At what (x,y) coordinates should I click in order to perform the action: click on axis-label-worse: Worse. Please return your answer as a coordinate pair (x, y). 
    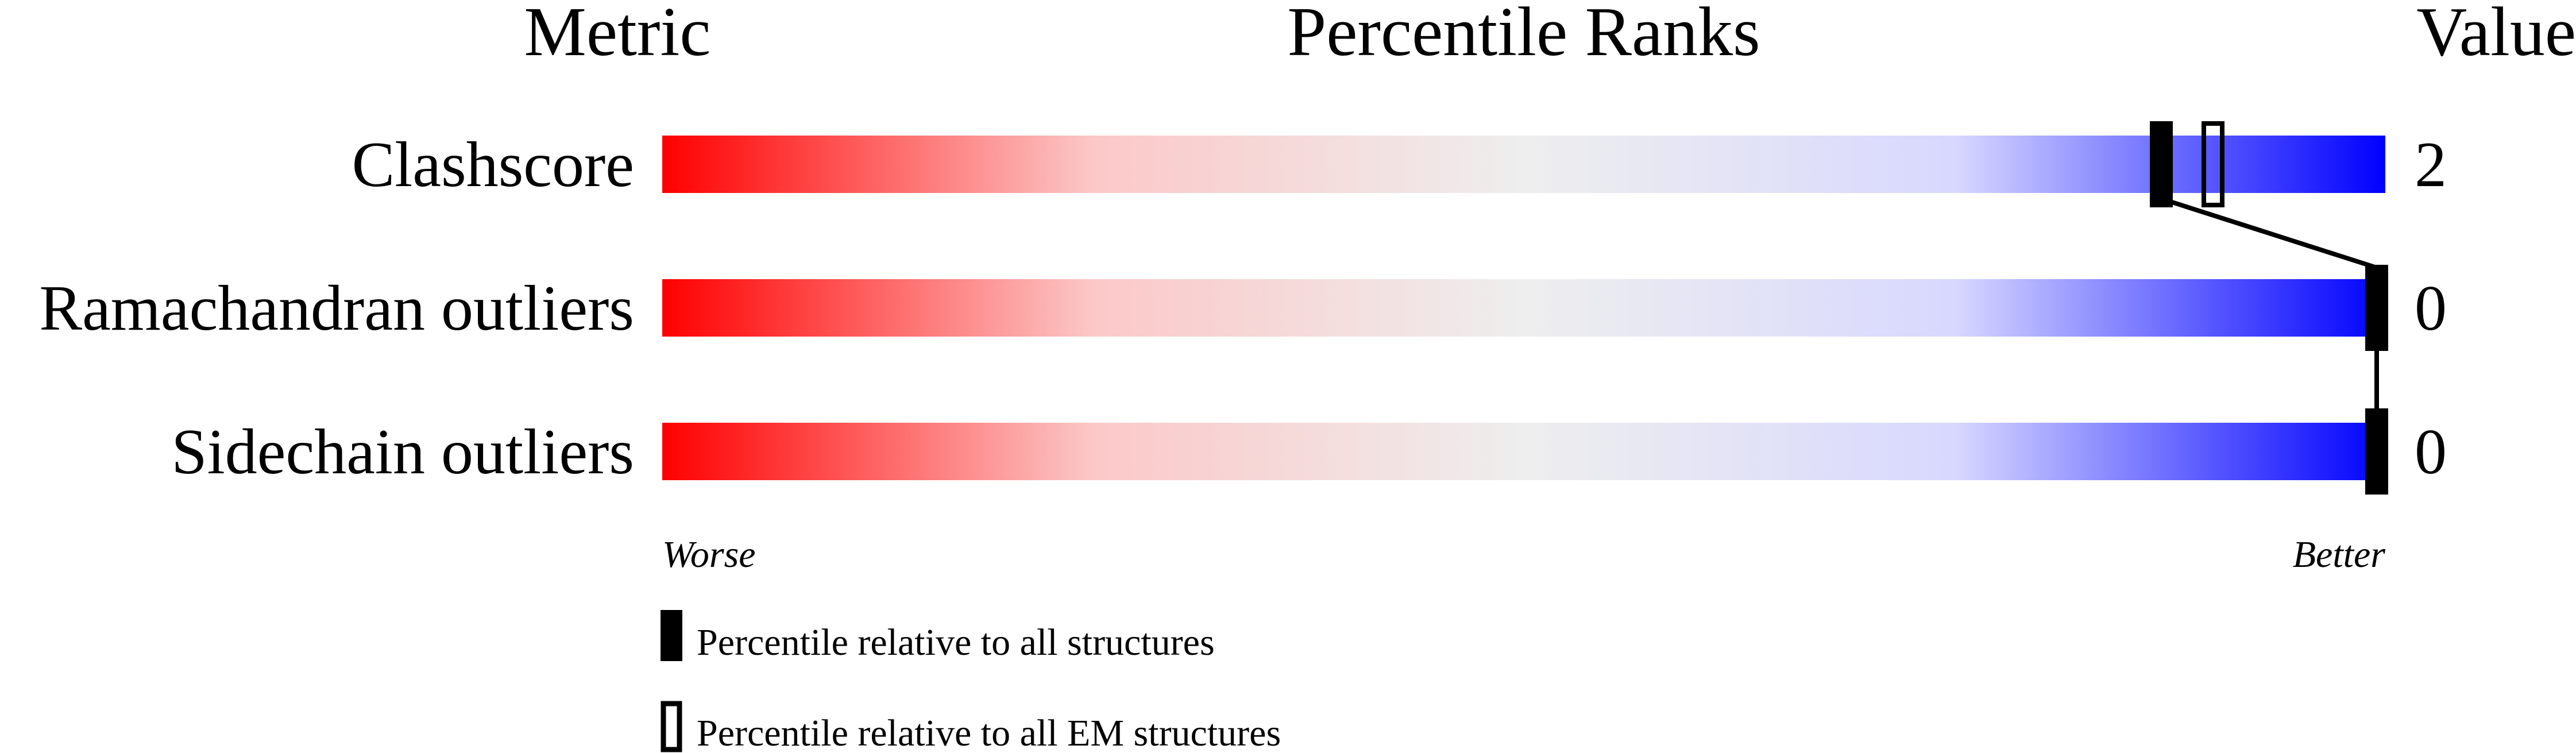
    Looking at the image, I should click on (709, 555).